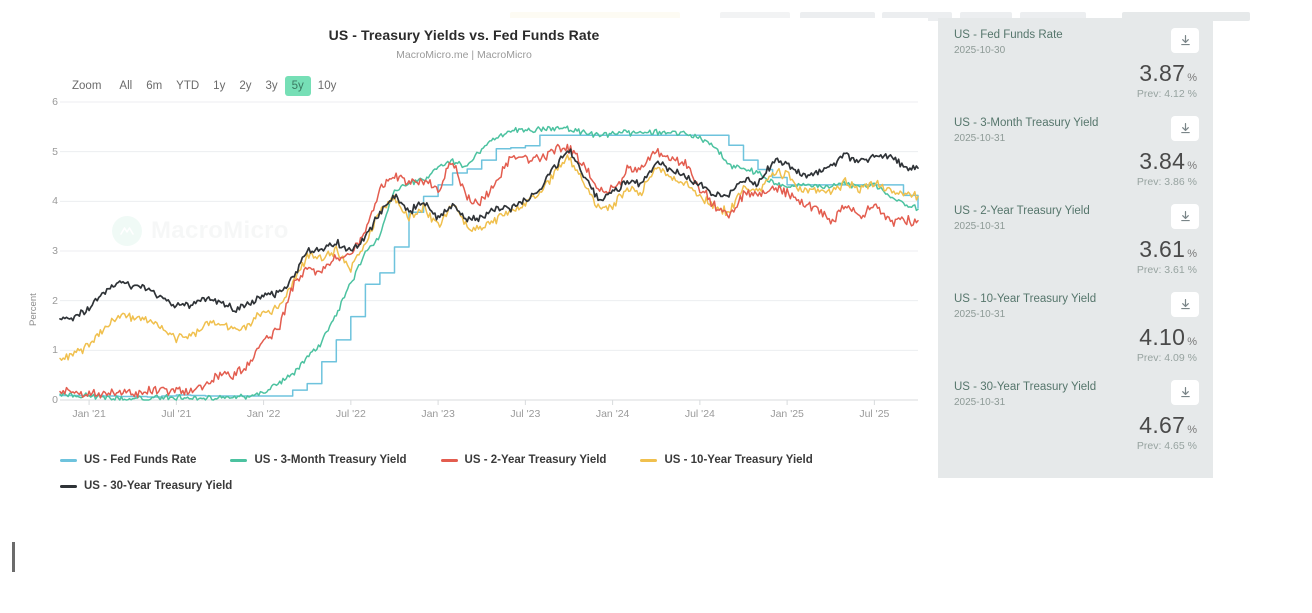  I want to click on legend-item-label: US - Fed Funds Rate, so click(140, 460).